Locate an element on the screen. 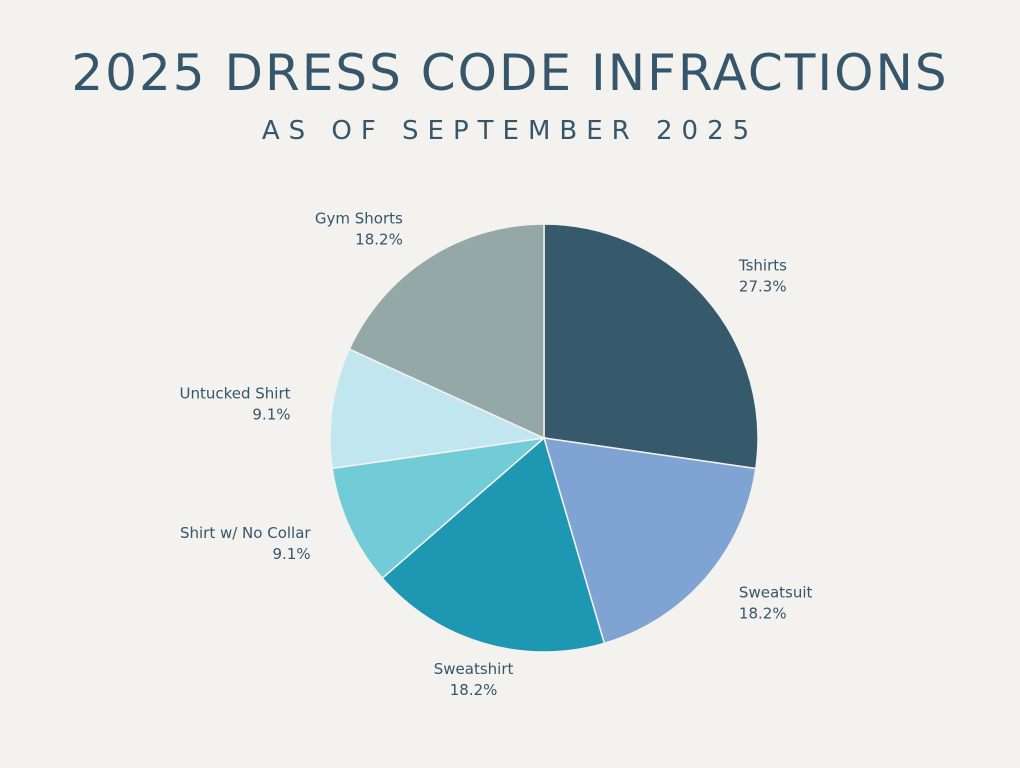 The width and height of the screenshot is (1020, 768). slice-value-label-5: 18.2% is located at coordinates (379, 240).